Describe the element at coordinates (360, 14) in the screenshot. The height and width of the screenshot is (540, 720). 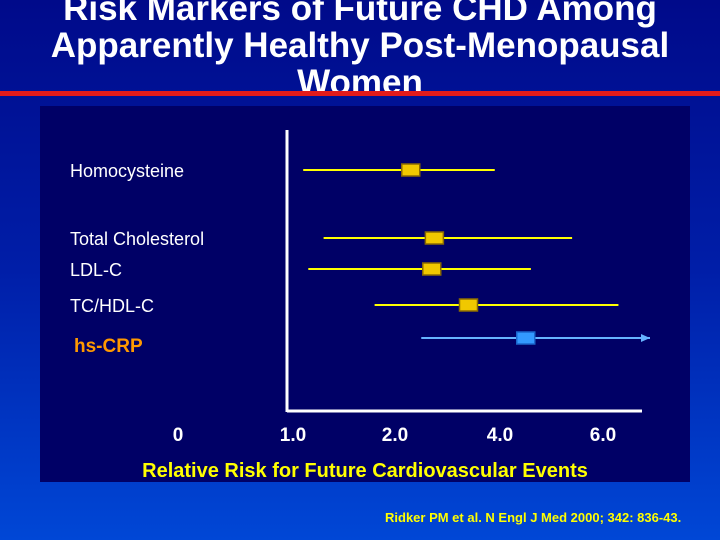
I see `title-line-1: Risk Markers of Future CHD Among` at that location.